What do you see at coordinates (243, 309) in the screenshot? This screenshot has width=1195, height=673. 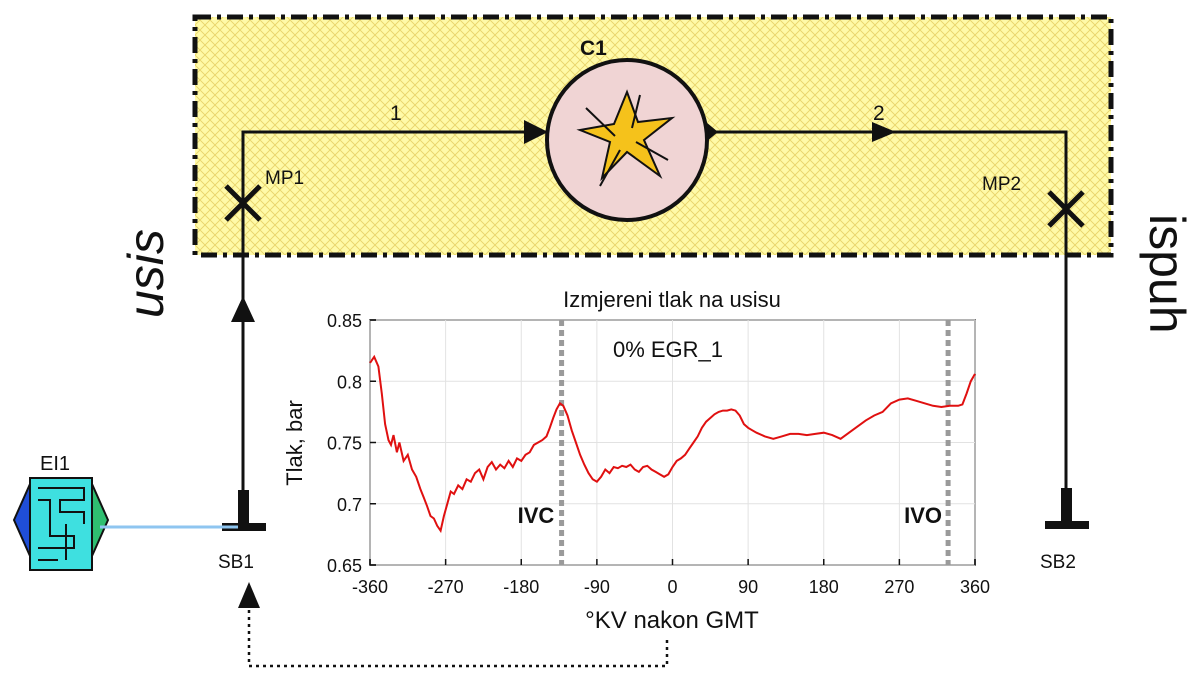 I see `intake-arrow` at bounding box center [243, 309].